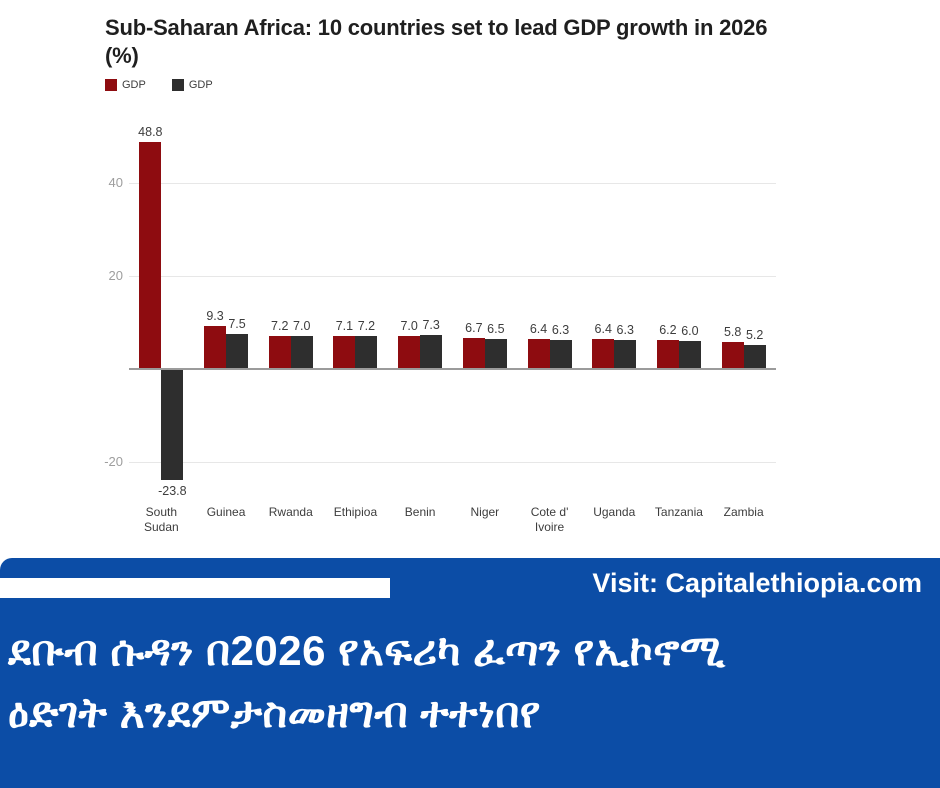 This screenshot has width=940, height=788. I want to click on y-axis-tick-label: 20, so click(115, 275).